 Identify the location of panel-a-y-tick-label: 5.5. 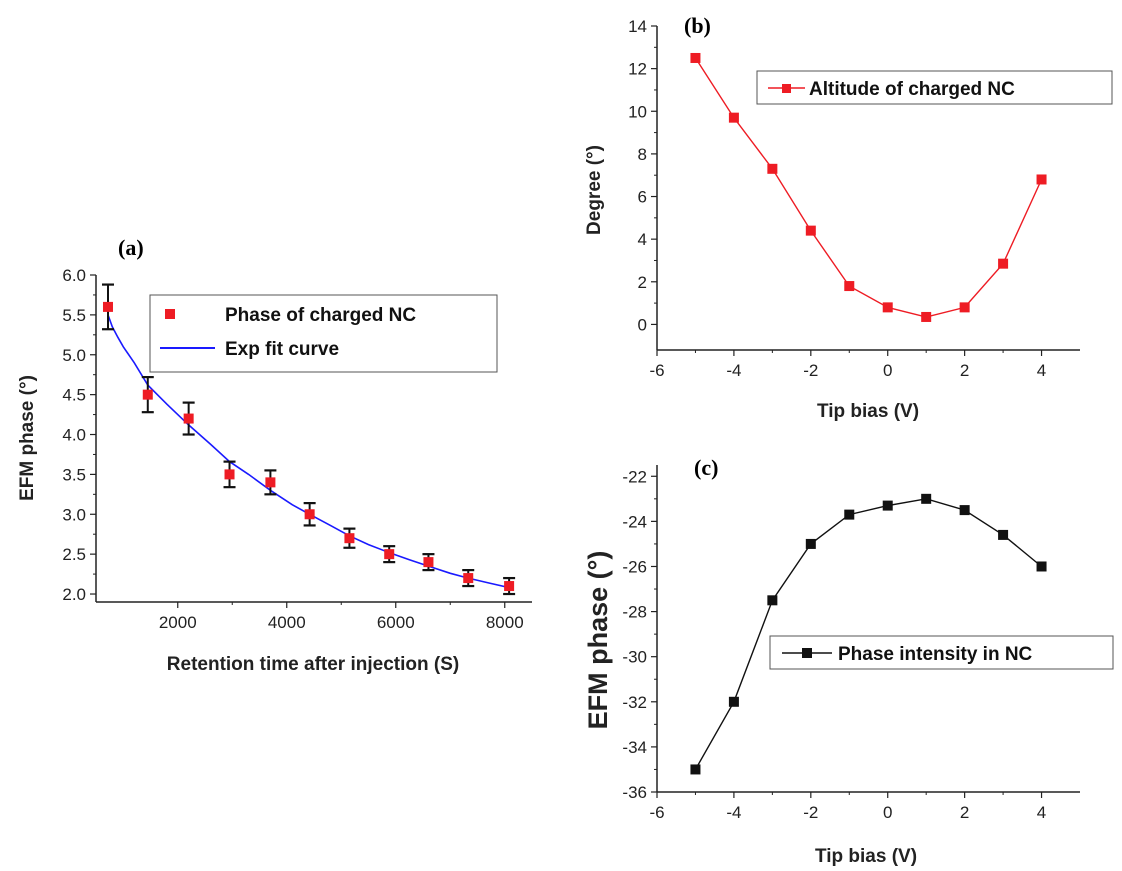
(74, 315).